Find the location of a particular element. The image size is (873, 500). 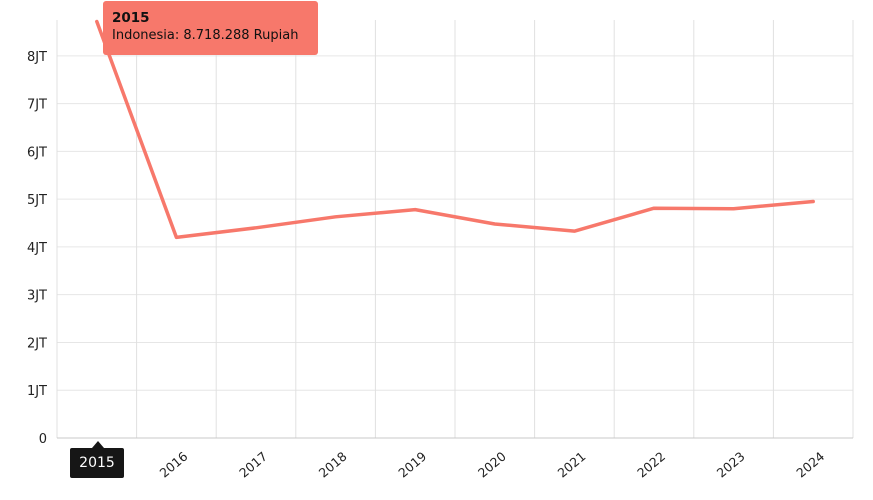

x-tick-label: 2024 is located at coordinates (810, 465).